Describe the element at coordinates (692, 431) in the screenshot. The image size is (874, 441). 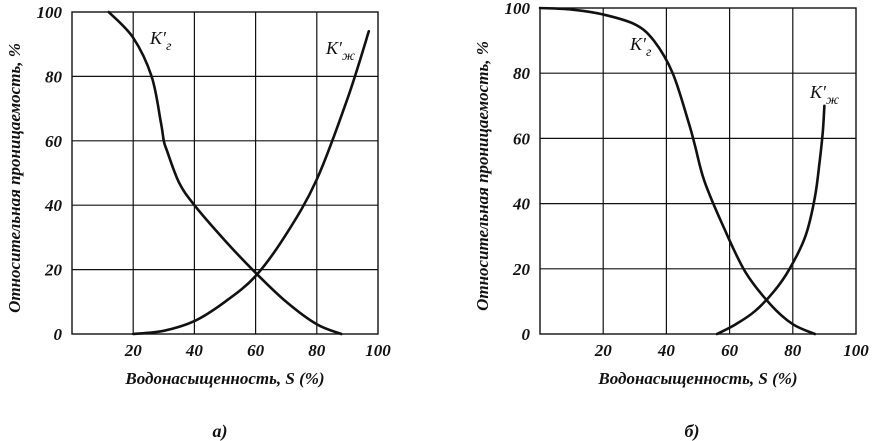
I see `panel-caption: б)` at that location.